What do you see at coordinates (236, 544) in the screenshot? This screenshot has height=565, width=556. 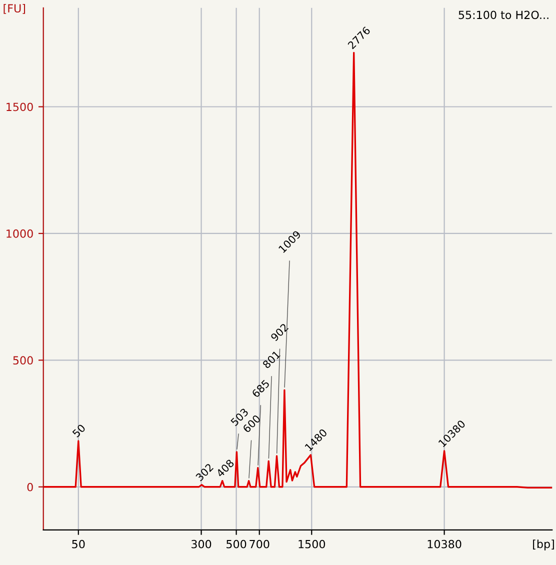 I see `x-tick-label: 500` at bounding box center [236, 544].